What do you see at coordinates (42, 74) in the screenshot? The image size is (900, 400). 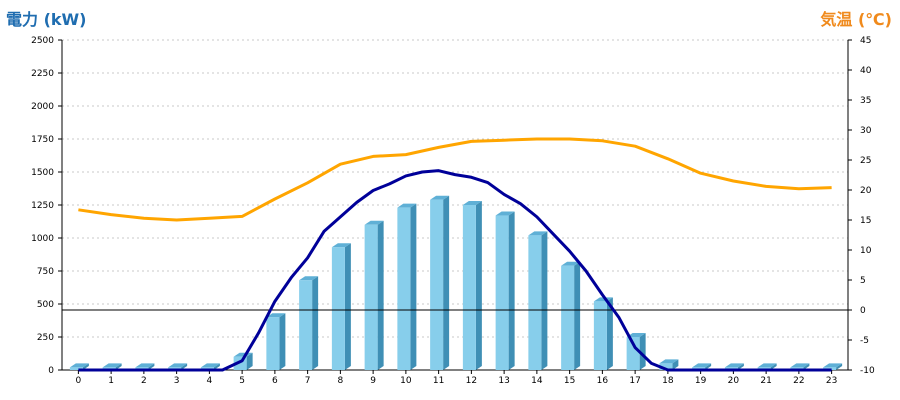 I see `left-tick-label: 2250` at bounding box center [42, 74].